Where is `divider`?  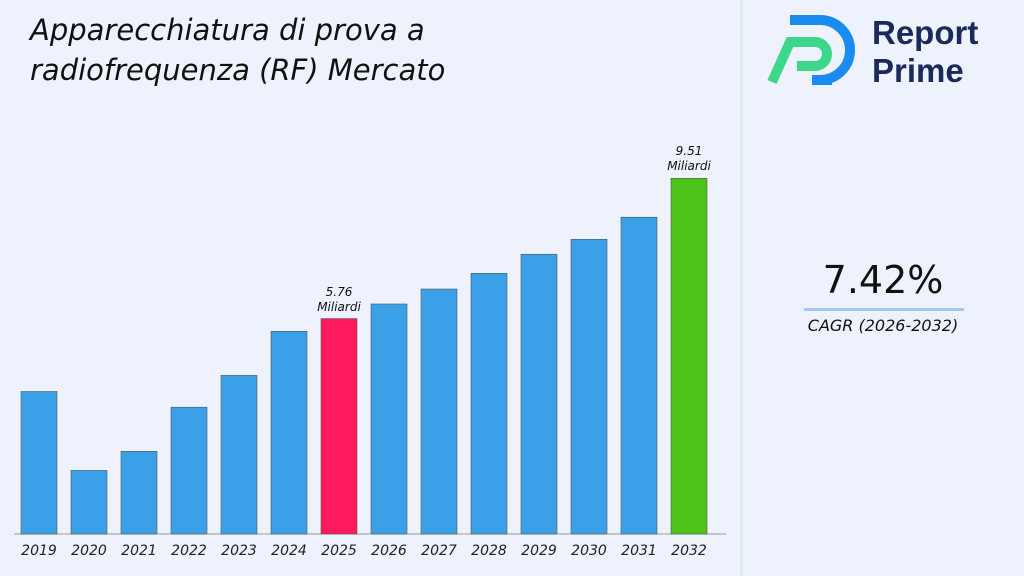 divider is located at coordinates (741, 288).